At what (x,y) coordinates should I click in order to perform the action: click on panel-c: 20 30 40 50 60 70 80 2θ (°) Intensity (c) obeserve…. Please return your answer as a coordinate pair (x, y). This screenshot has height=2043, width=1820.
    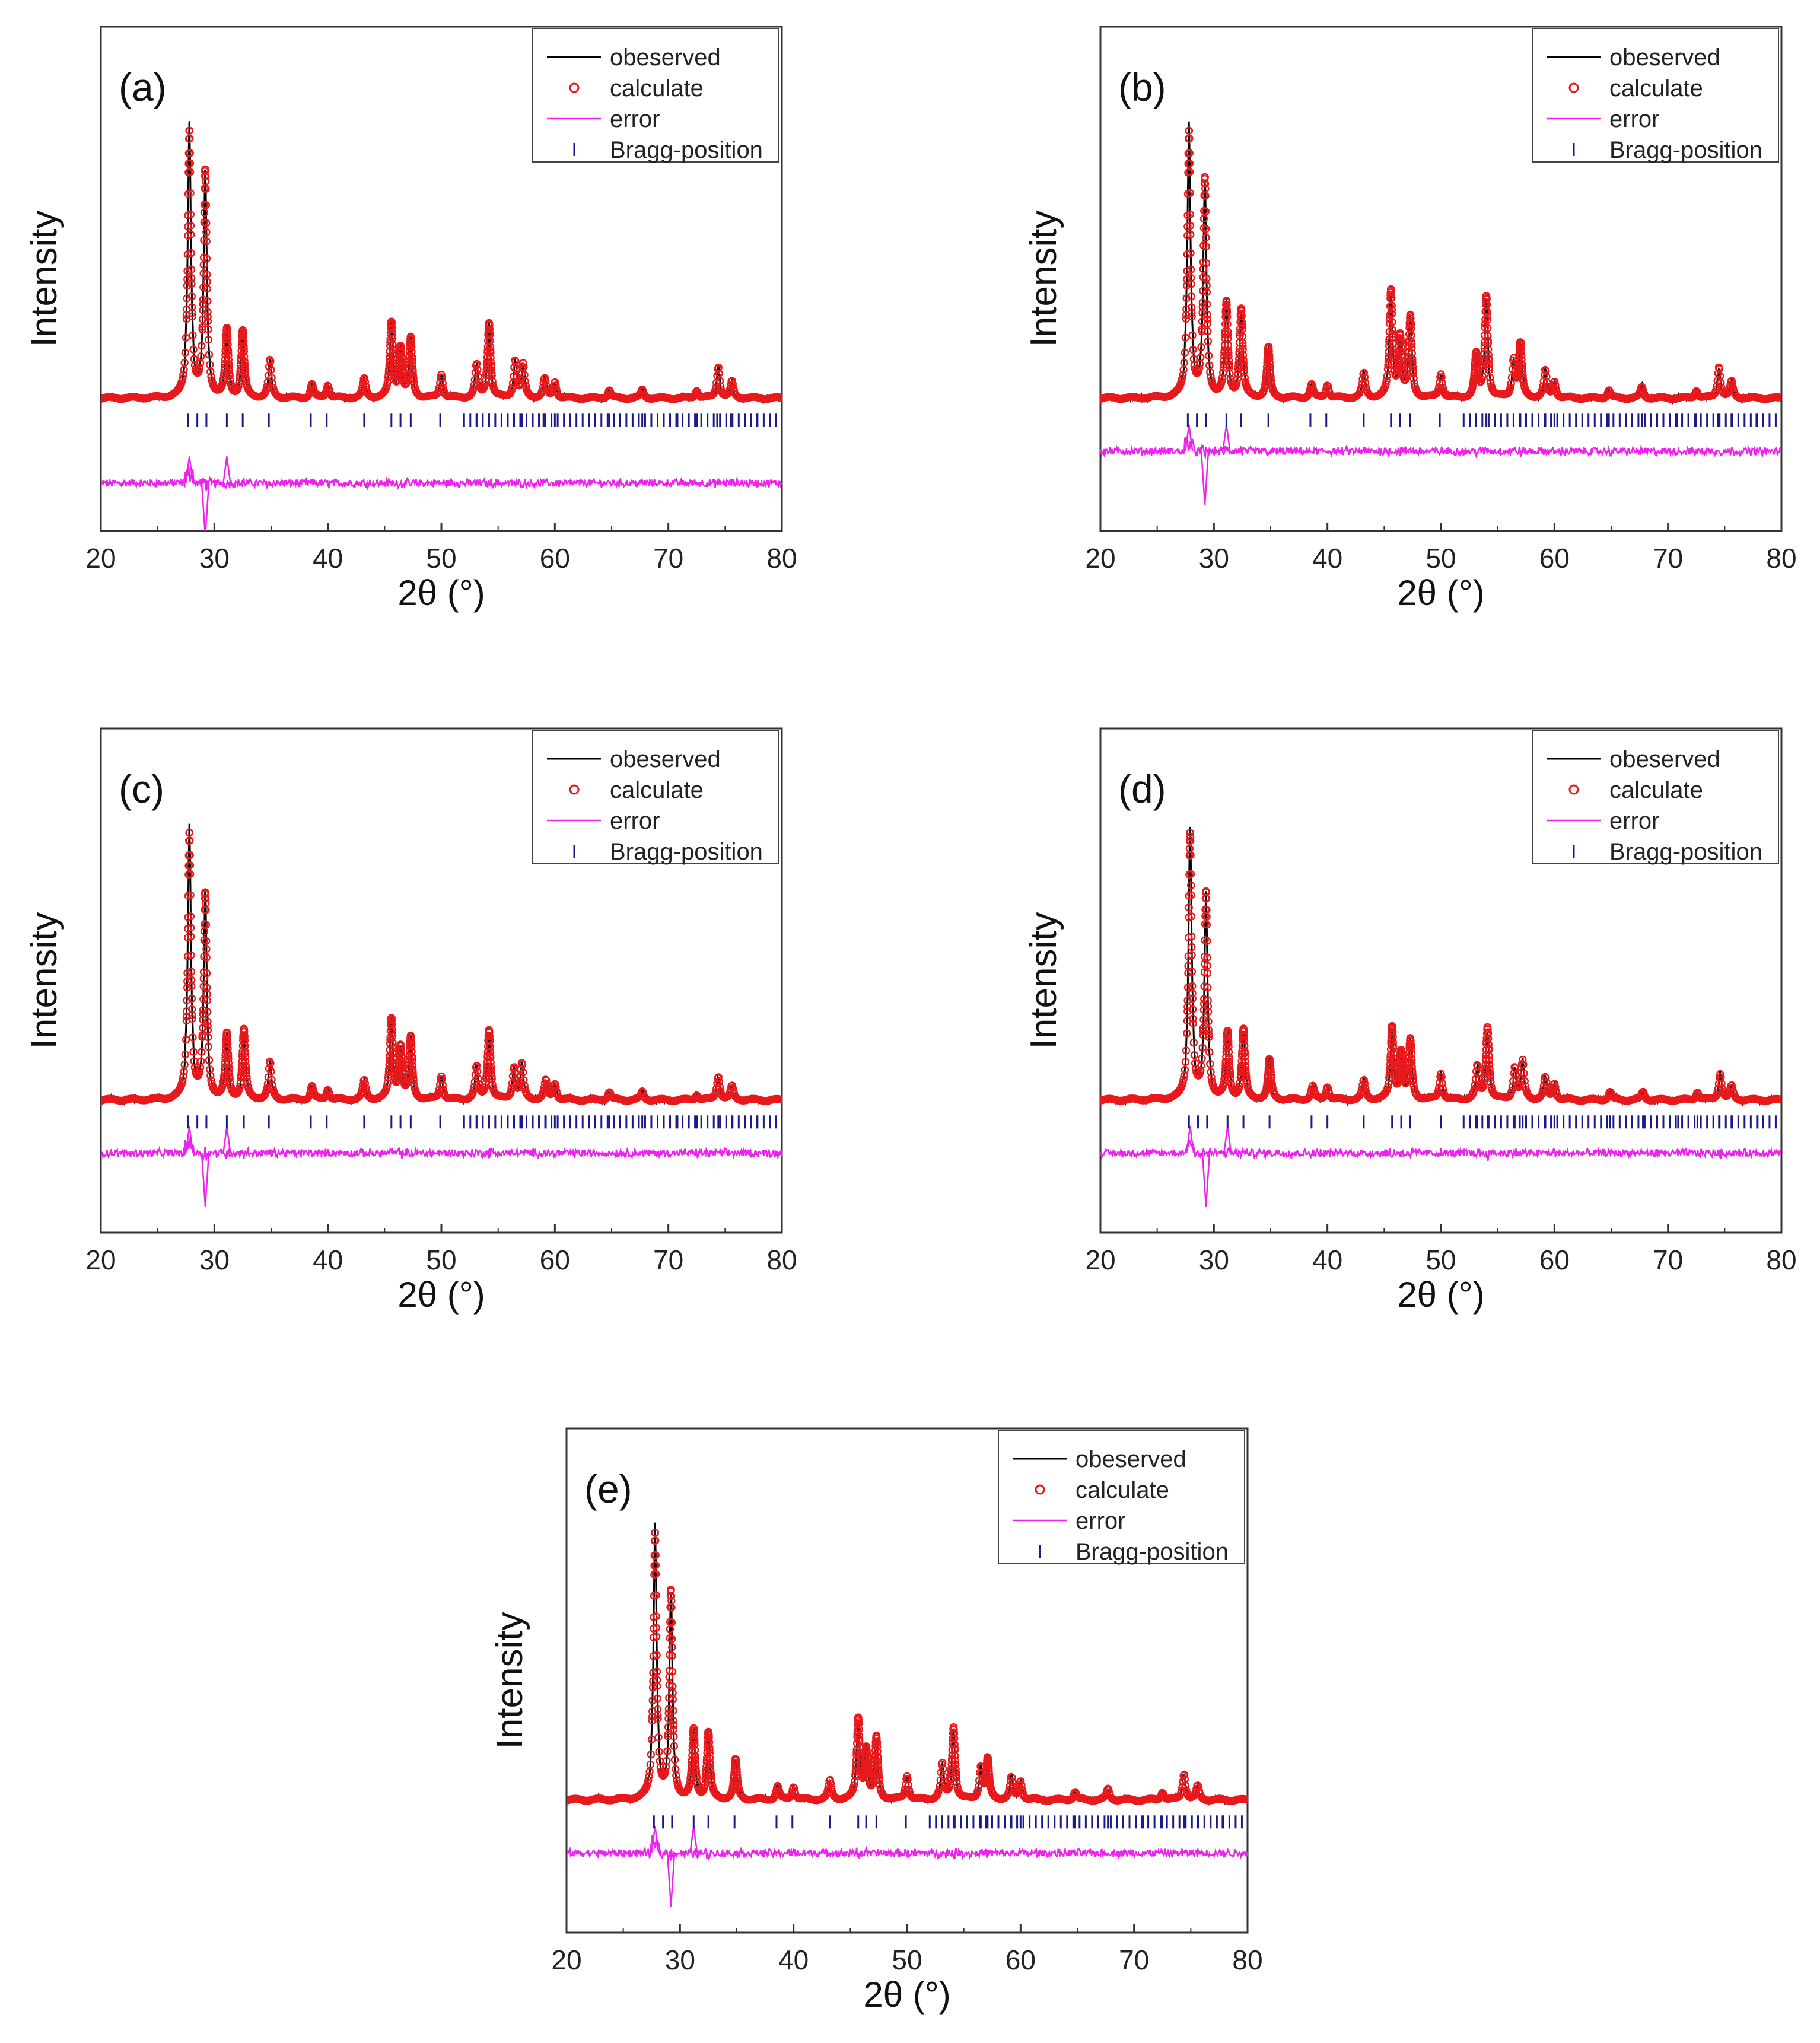
    Looking at the image, I should click on (410, 1021).